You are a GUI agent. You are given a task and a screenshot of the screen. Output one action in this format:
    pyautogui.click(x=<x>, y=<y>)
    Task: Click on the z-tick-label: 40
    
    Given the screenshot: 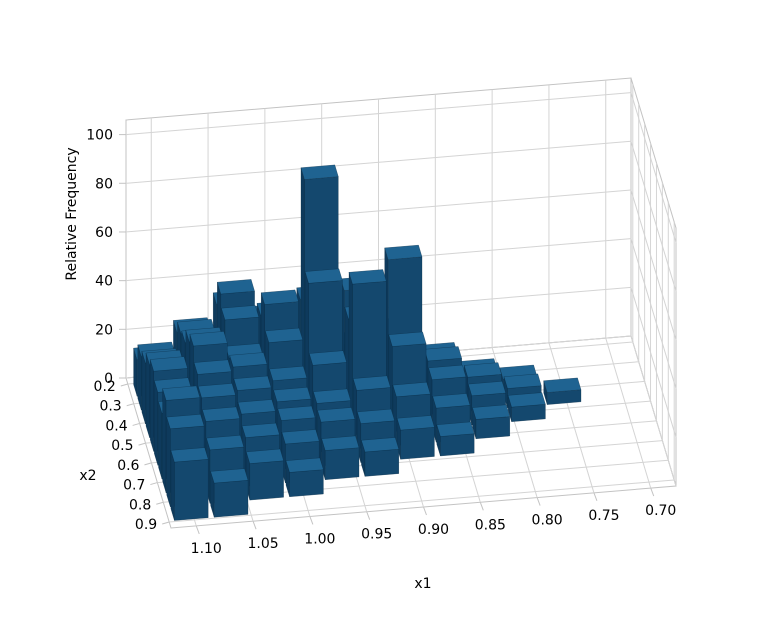 What is the action you would take?
    pyautogui.click(x=104, y=282)
    